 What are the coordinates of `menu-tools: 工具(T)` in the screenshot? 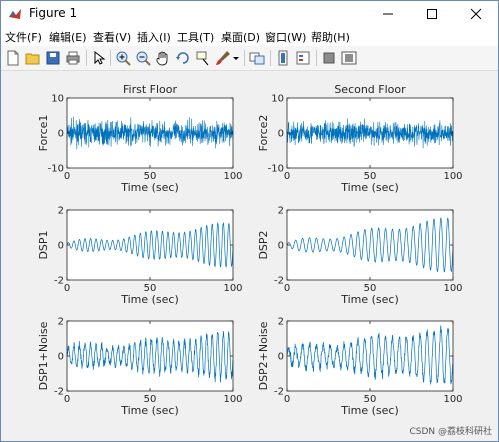 It's located at (196, 37).